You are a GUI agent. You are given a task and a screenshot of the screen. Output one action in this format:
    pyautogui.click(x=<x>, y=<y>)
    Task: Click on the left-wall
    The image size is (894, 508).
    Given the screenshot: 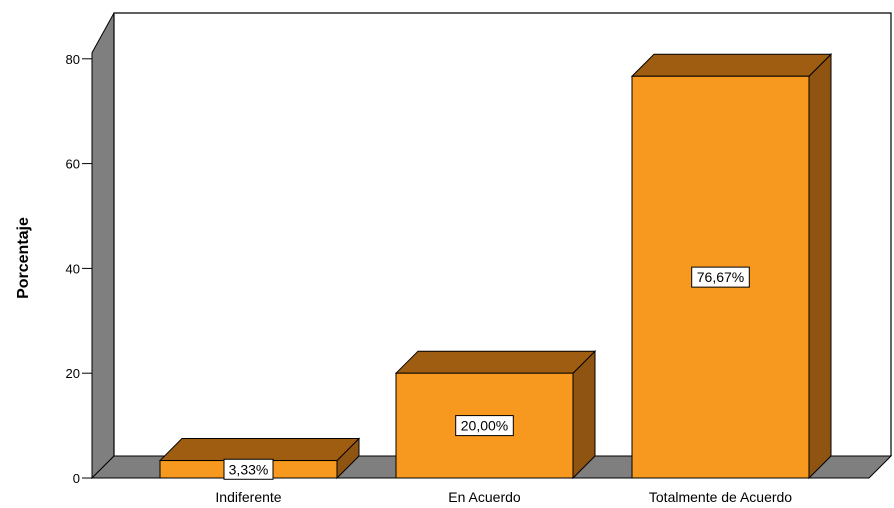 What is the action you would take?
    pyautogui.click(x=103, y=246)
    